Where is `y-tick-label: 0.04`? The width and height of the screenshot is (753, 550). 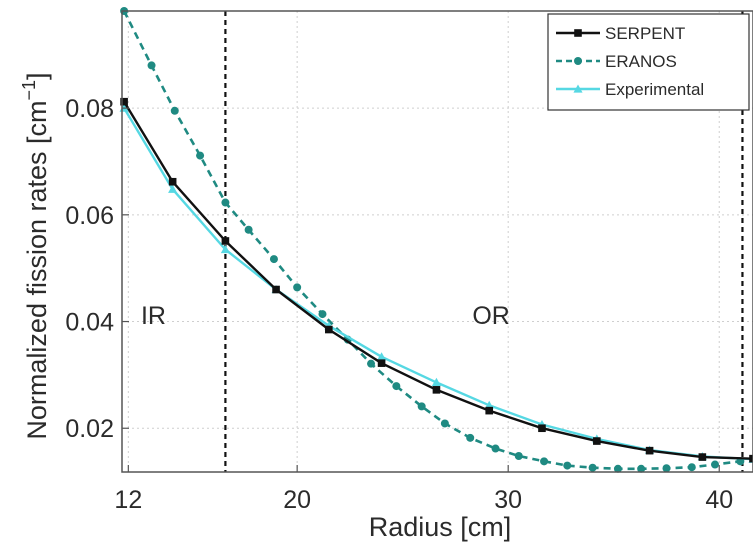 y-tick-label: 0.04 is located at coordinates (89, 323).